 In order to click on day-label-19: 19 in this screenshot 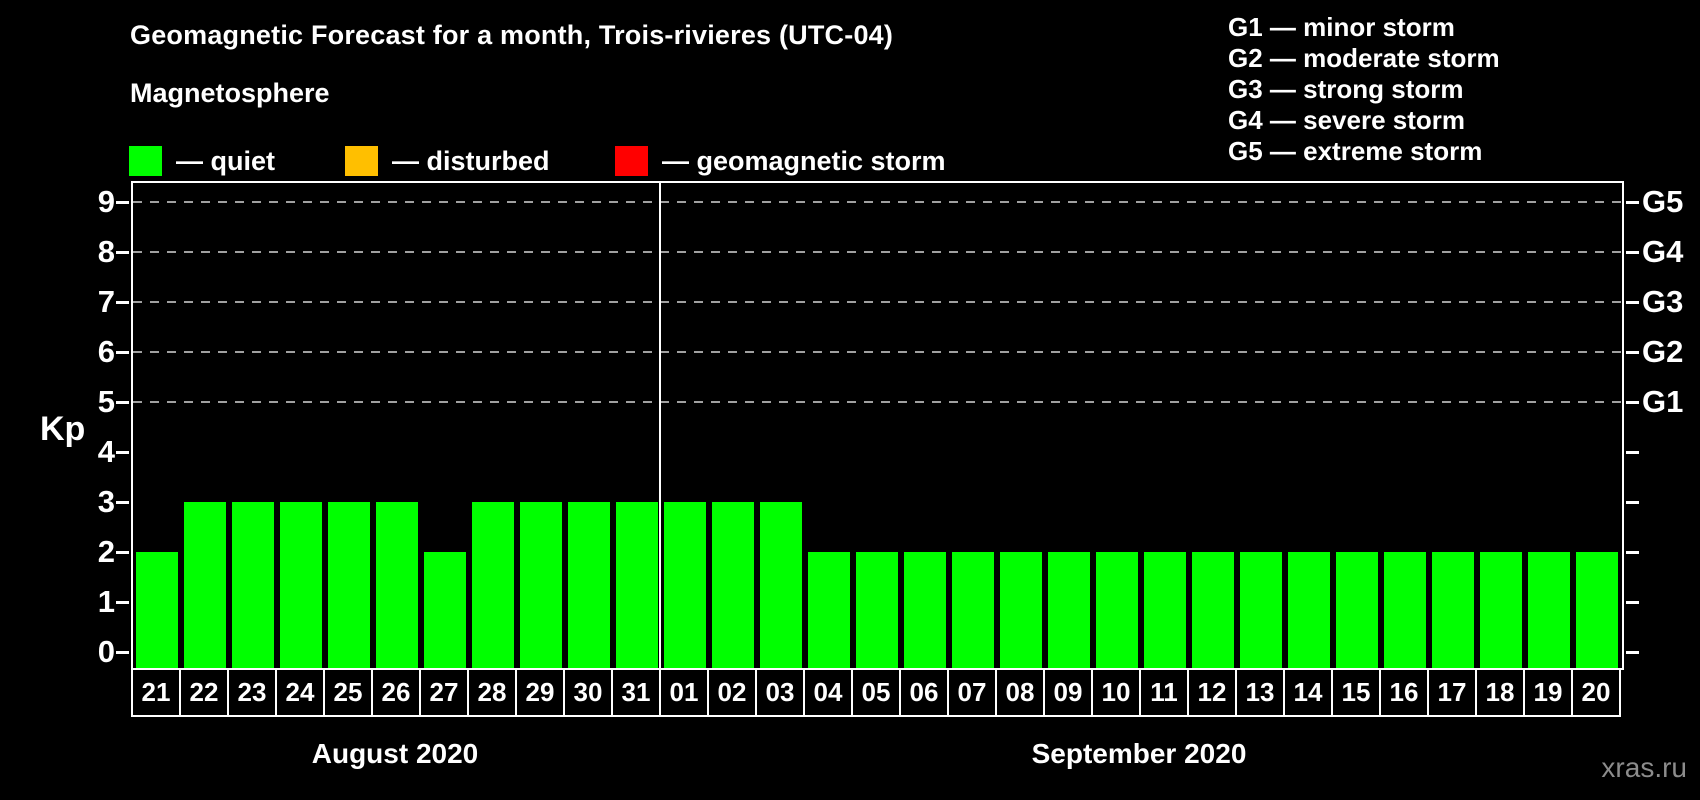, I will do `click(1548, 692)`.